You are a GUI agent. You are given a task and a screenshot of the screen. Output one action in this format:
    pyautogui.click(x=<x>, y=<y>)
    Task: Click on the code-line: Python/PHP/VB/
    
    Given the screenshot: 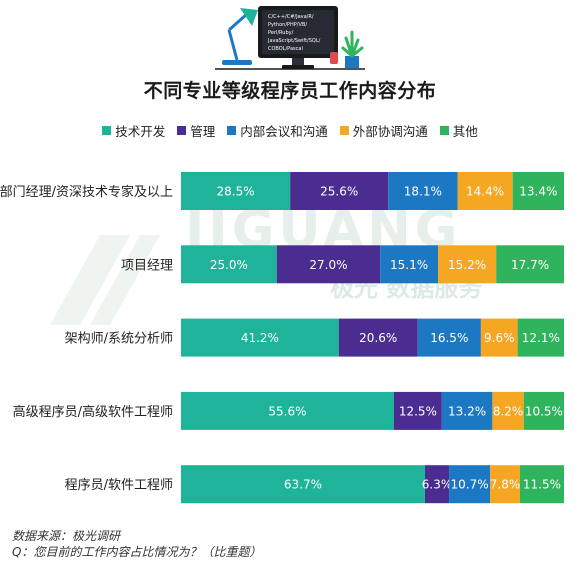 What is the action you would take?
    pyautogui.click(x=287, y=25)
    